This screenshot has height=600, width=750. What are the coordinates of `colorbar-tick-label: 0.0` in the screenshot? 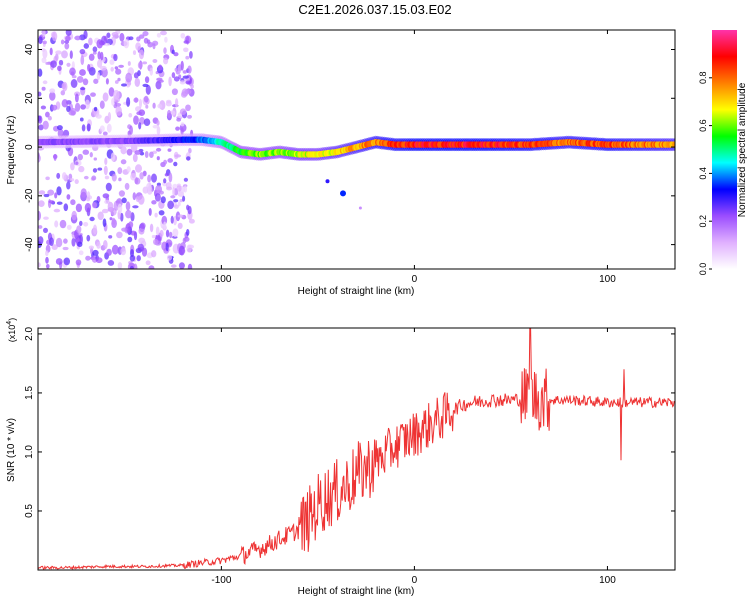 It's located at (703, 269).